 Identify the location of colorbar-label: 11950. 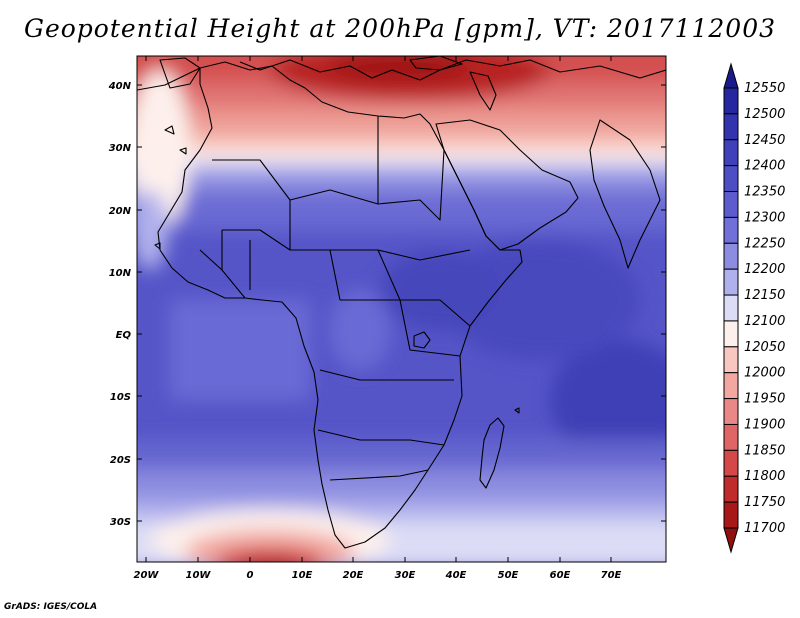
(764, 399).